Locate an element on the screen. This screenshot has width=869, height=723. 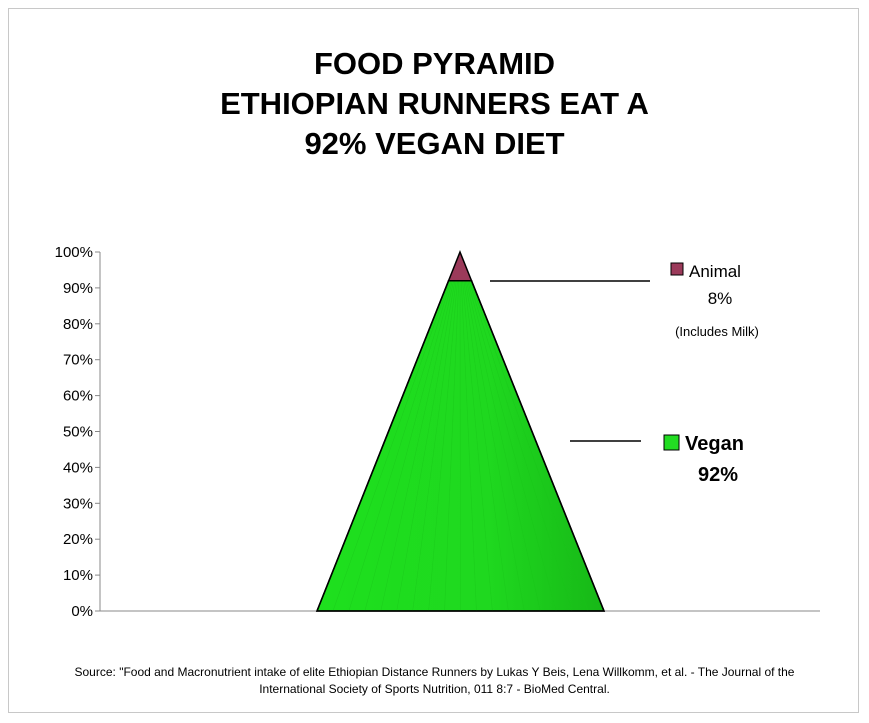
title-line-2: ETHIOPIAN RUNNERS EAT A is located at coordinates (434, 103).